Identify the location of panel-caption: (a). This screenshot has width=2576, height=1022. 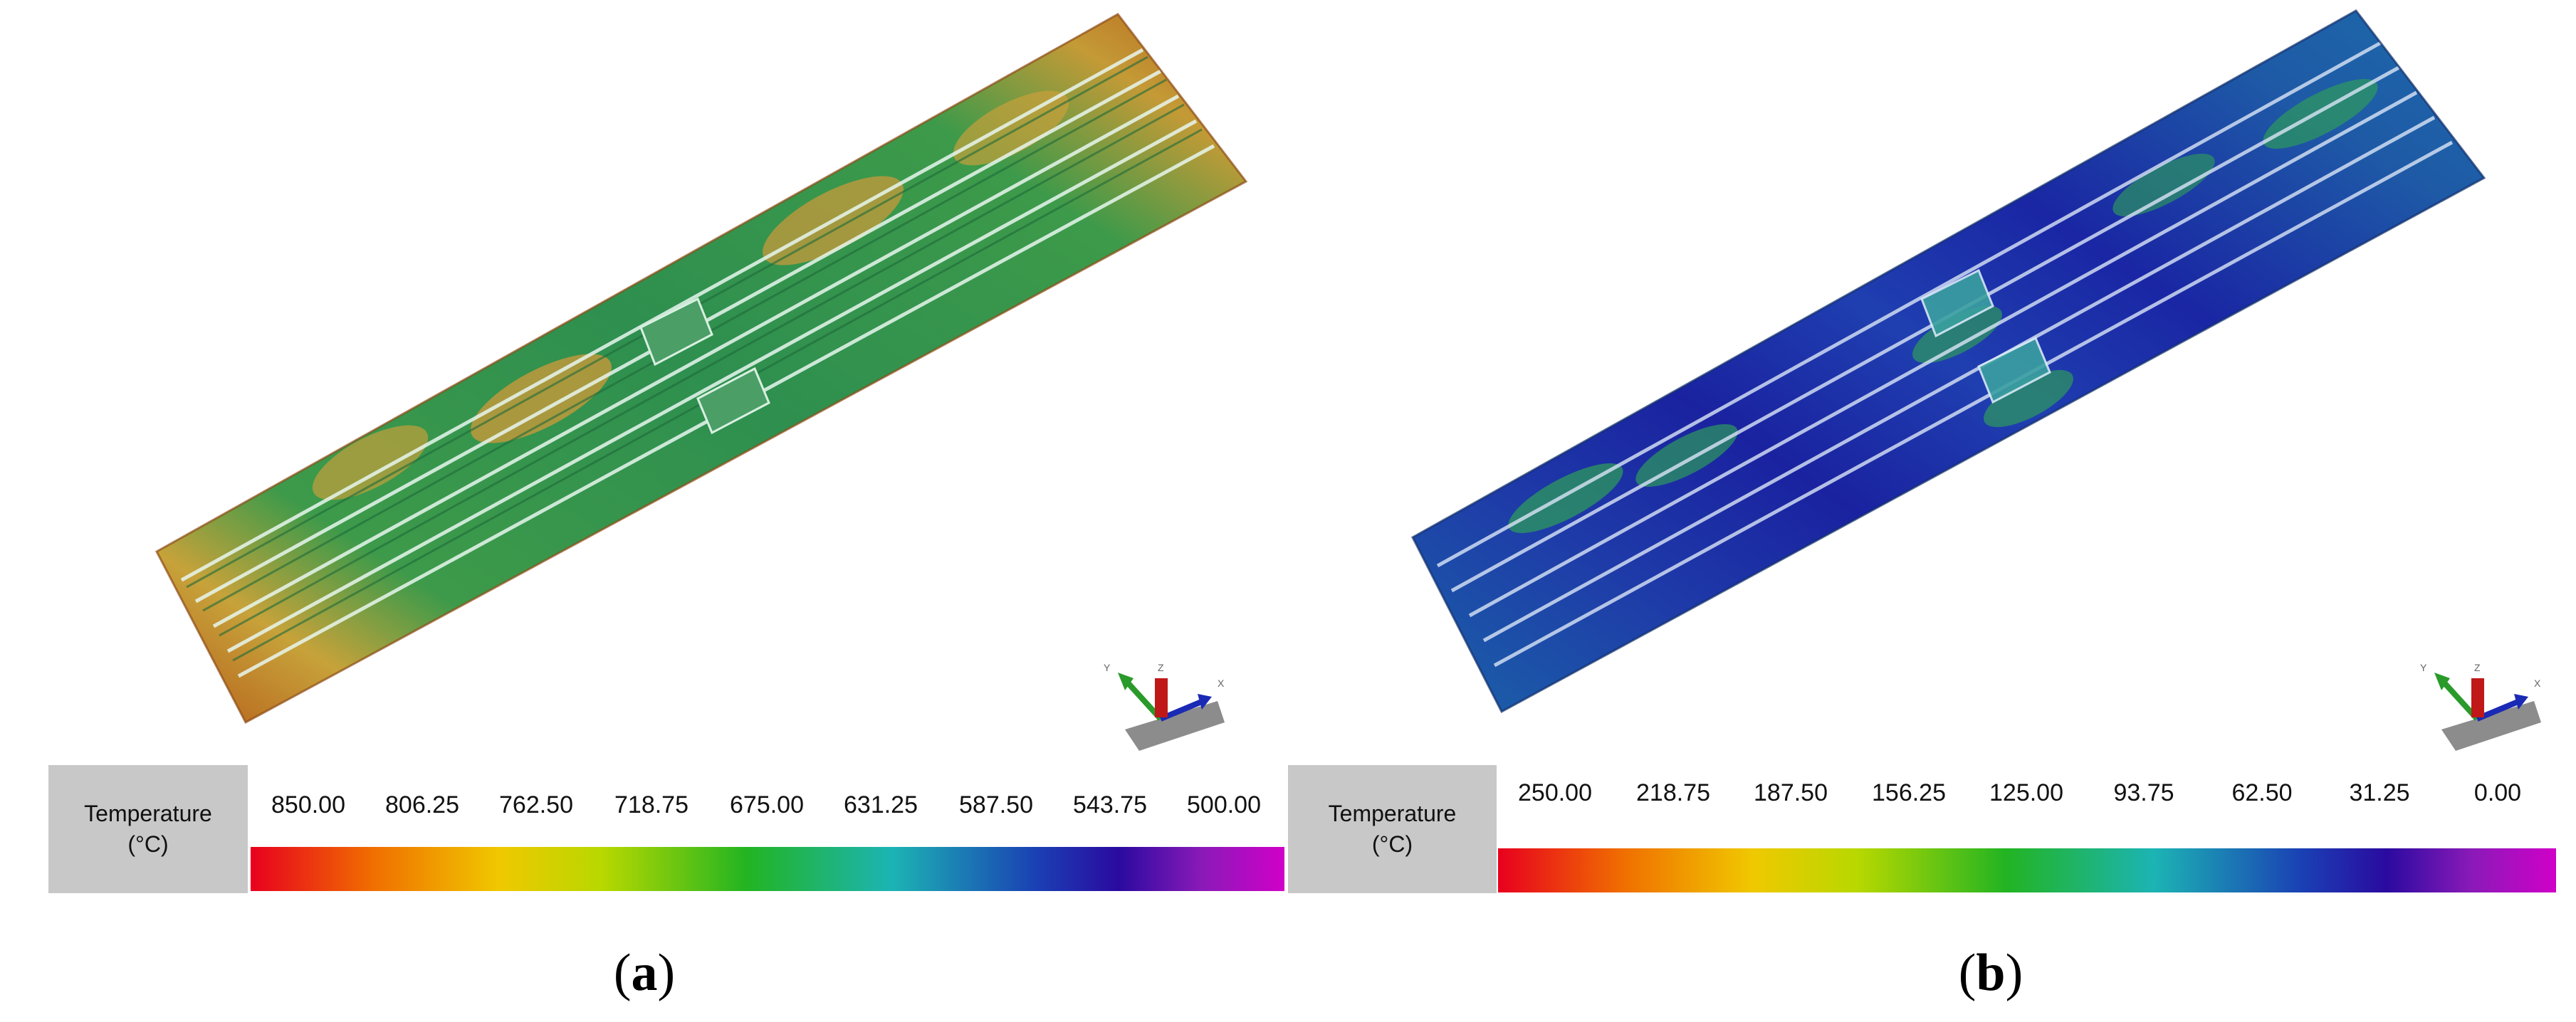
(644, 973).